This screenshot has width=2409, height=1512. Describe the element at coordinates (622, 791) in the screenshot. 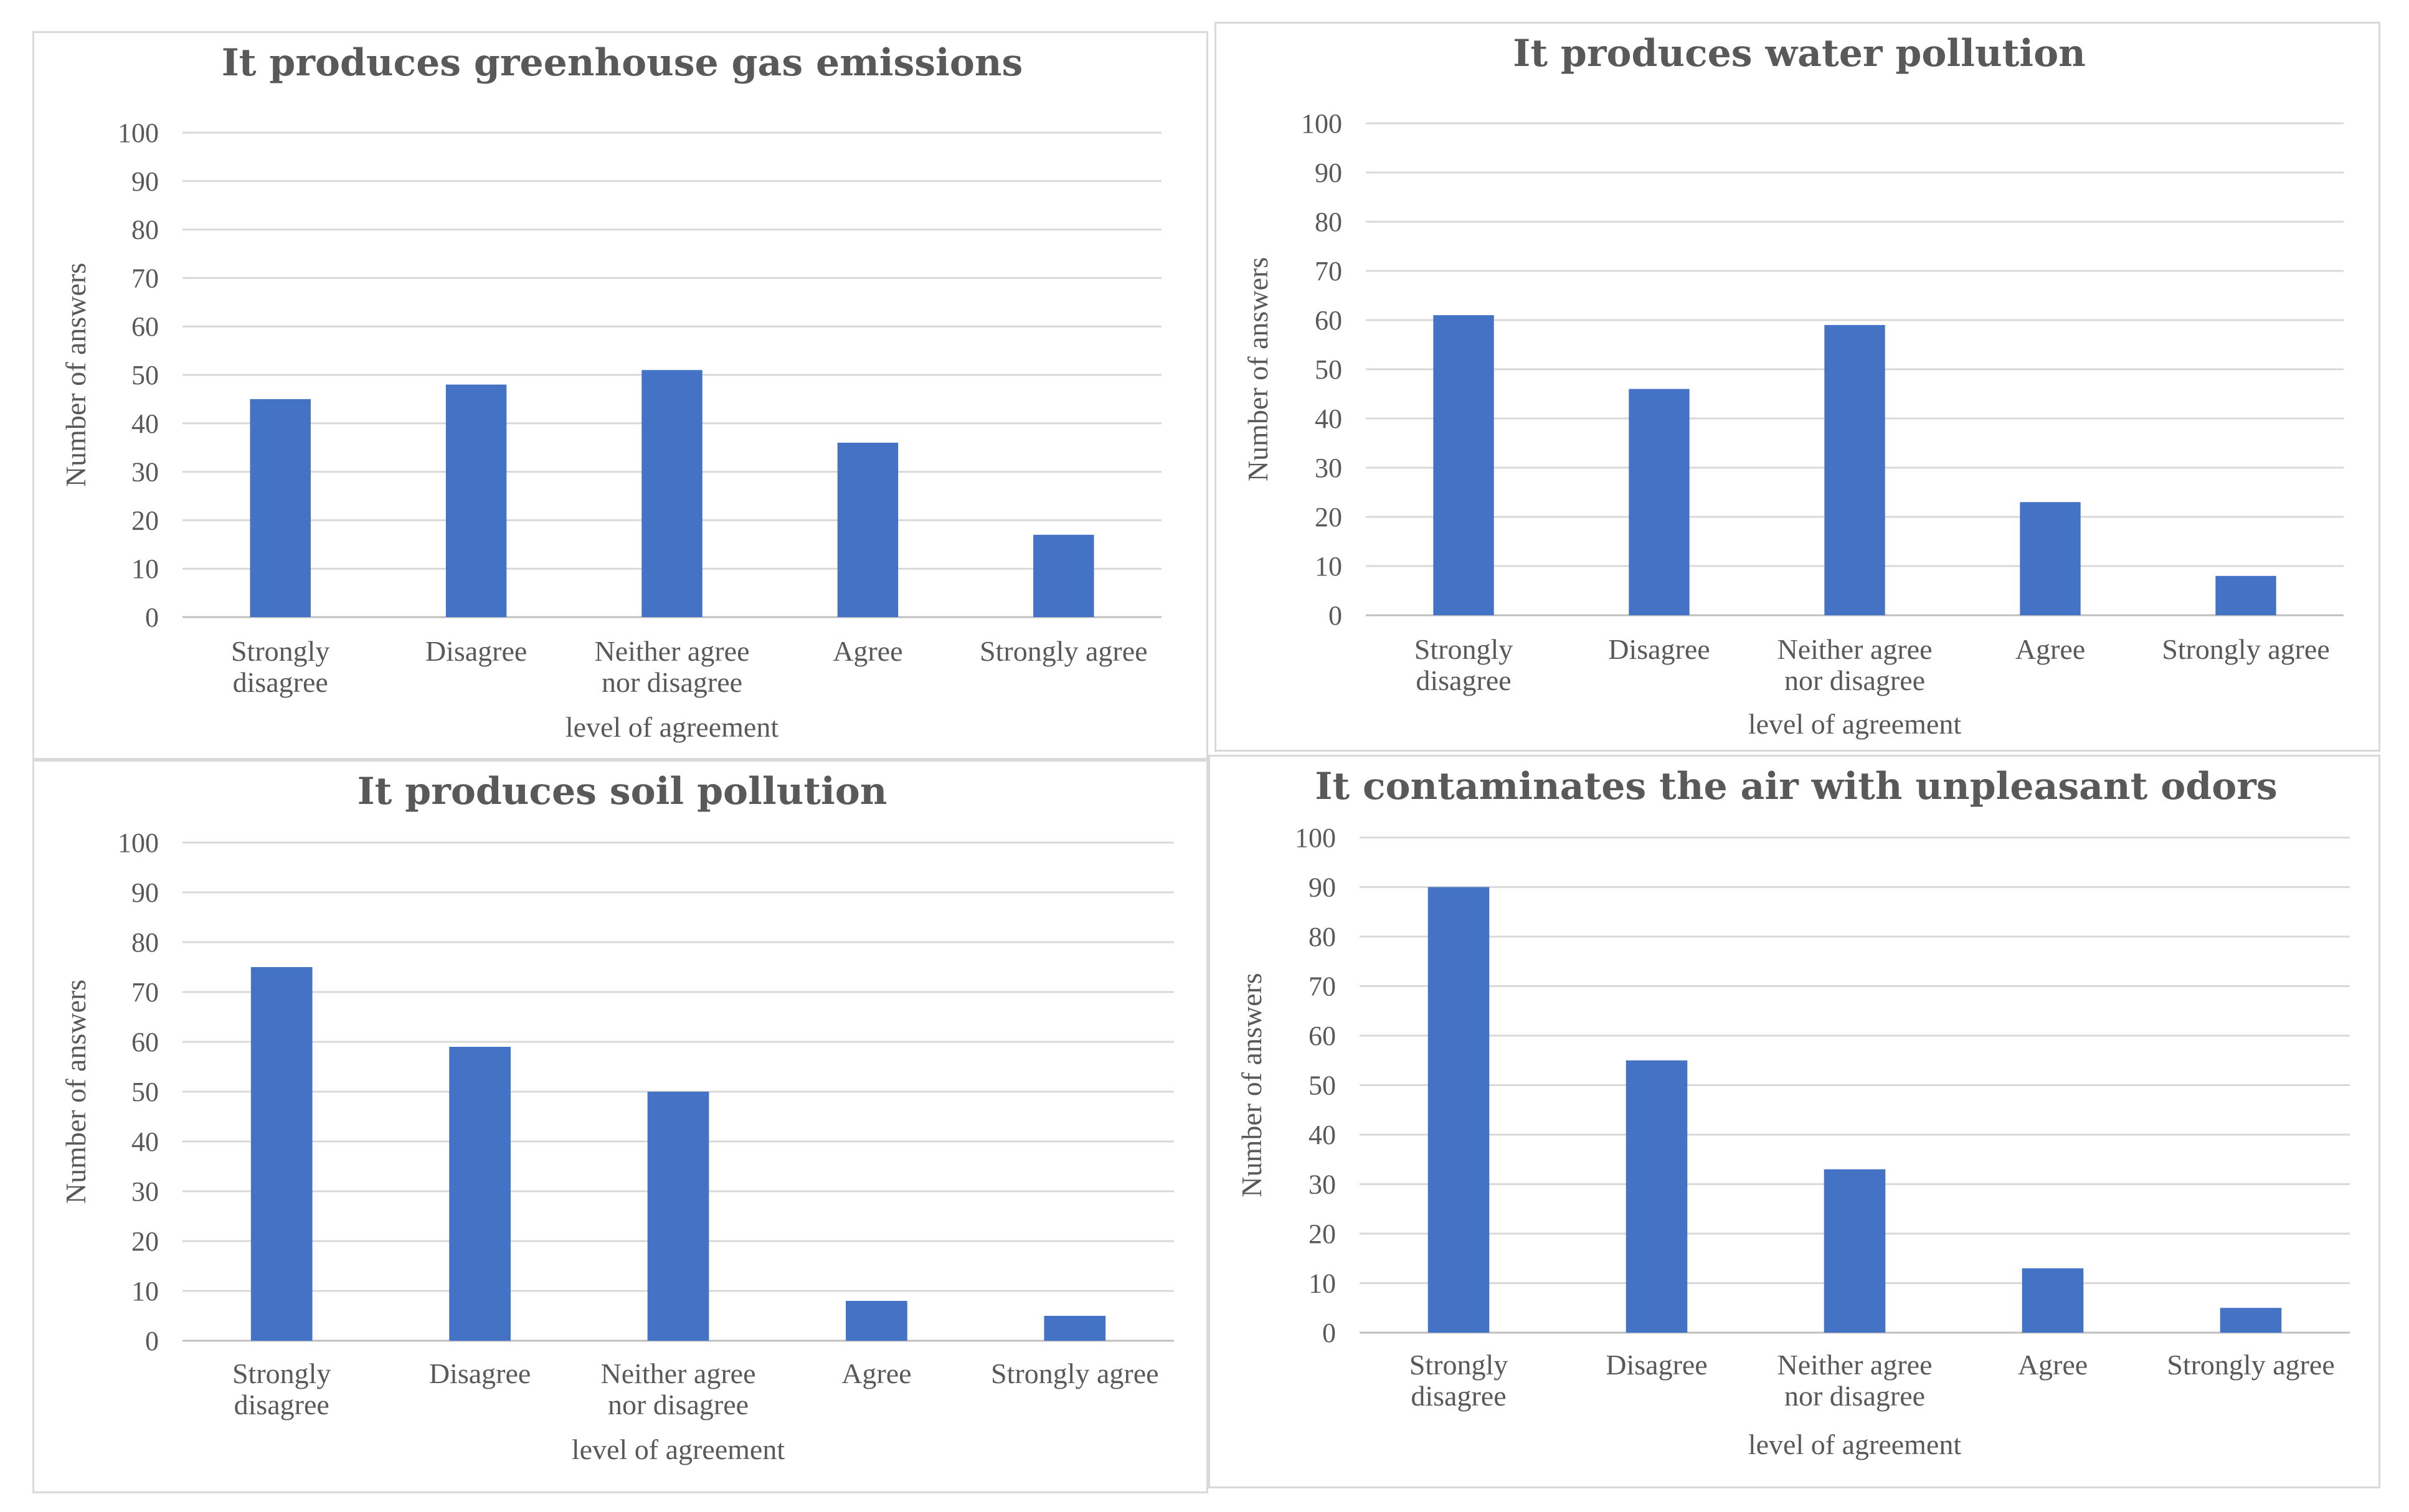

I see `chart-title: It produces soil pollution` at that location.